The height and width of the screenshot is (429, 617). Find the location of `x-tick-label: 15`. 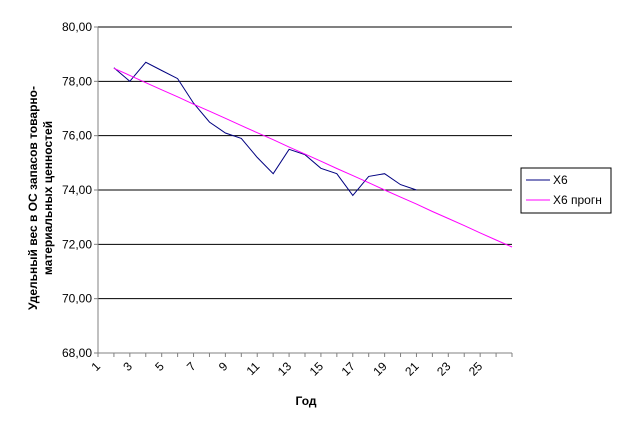

x-tick-label: 15 is located at coordinates (317, 369).